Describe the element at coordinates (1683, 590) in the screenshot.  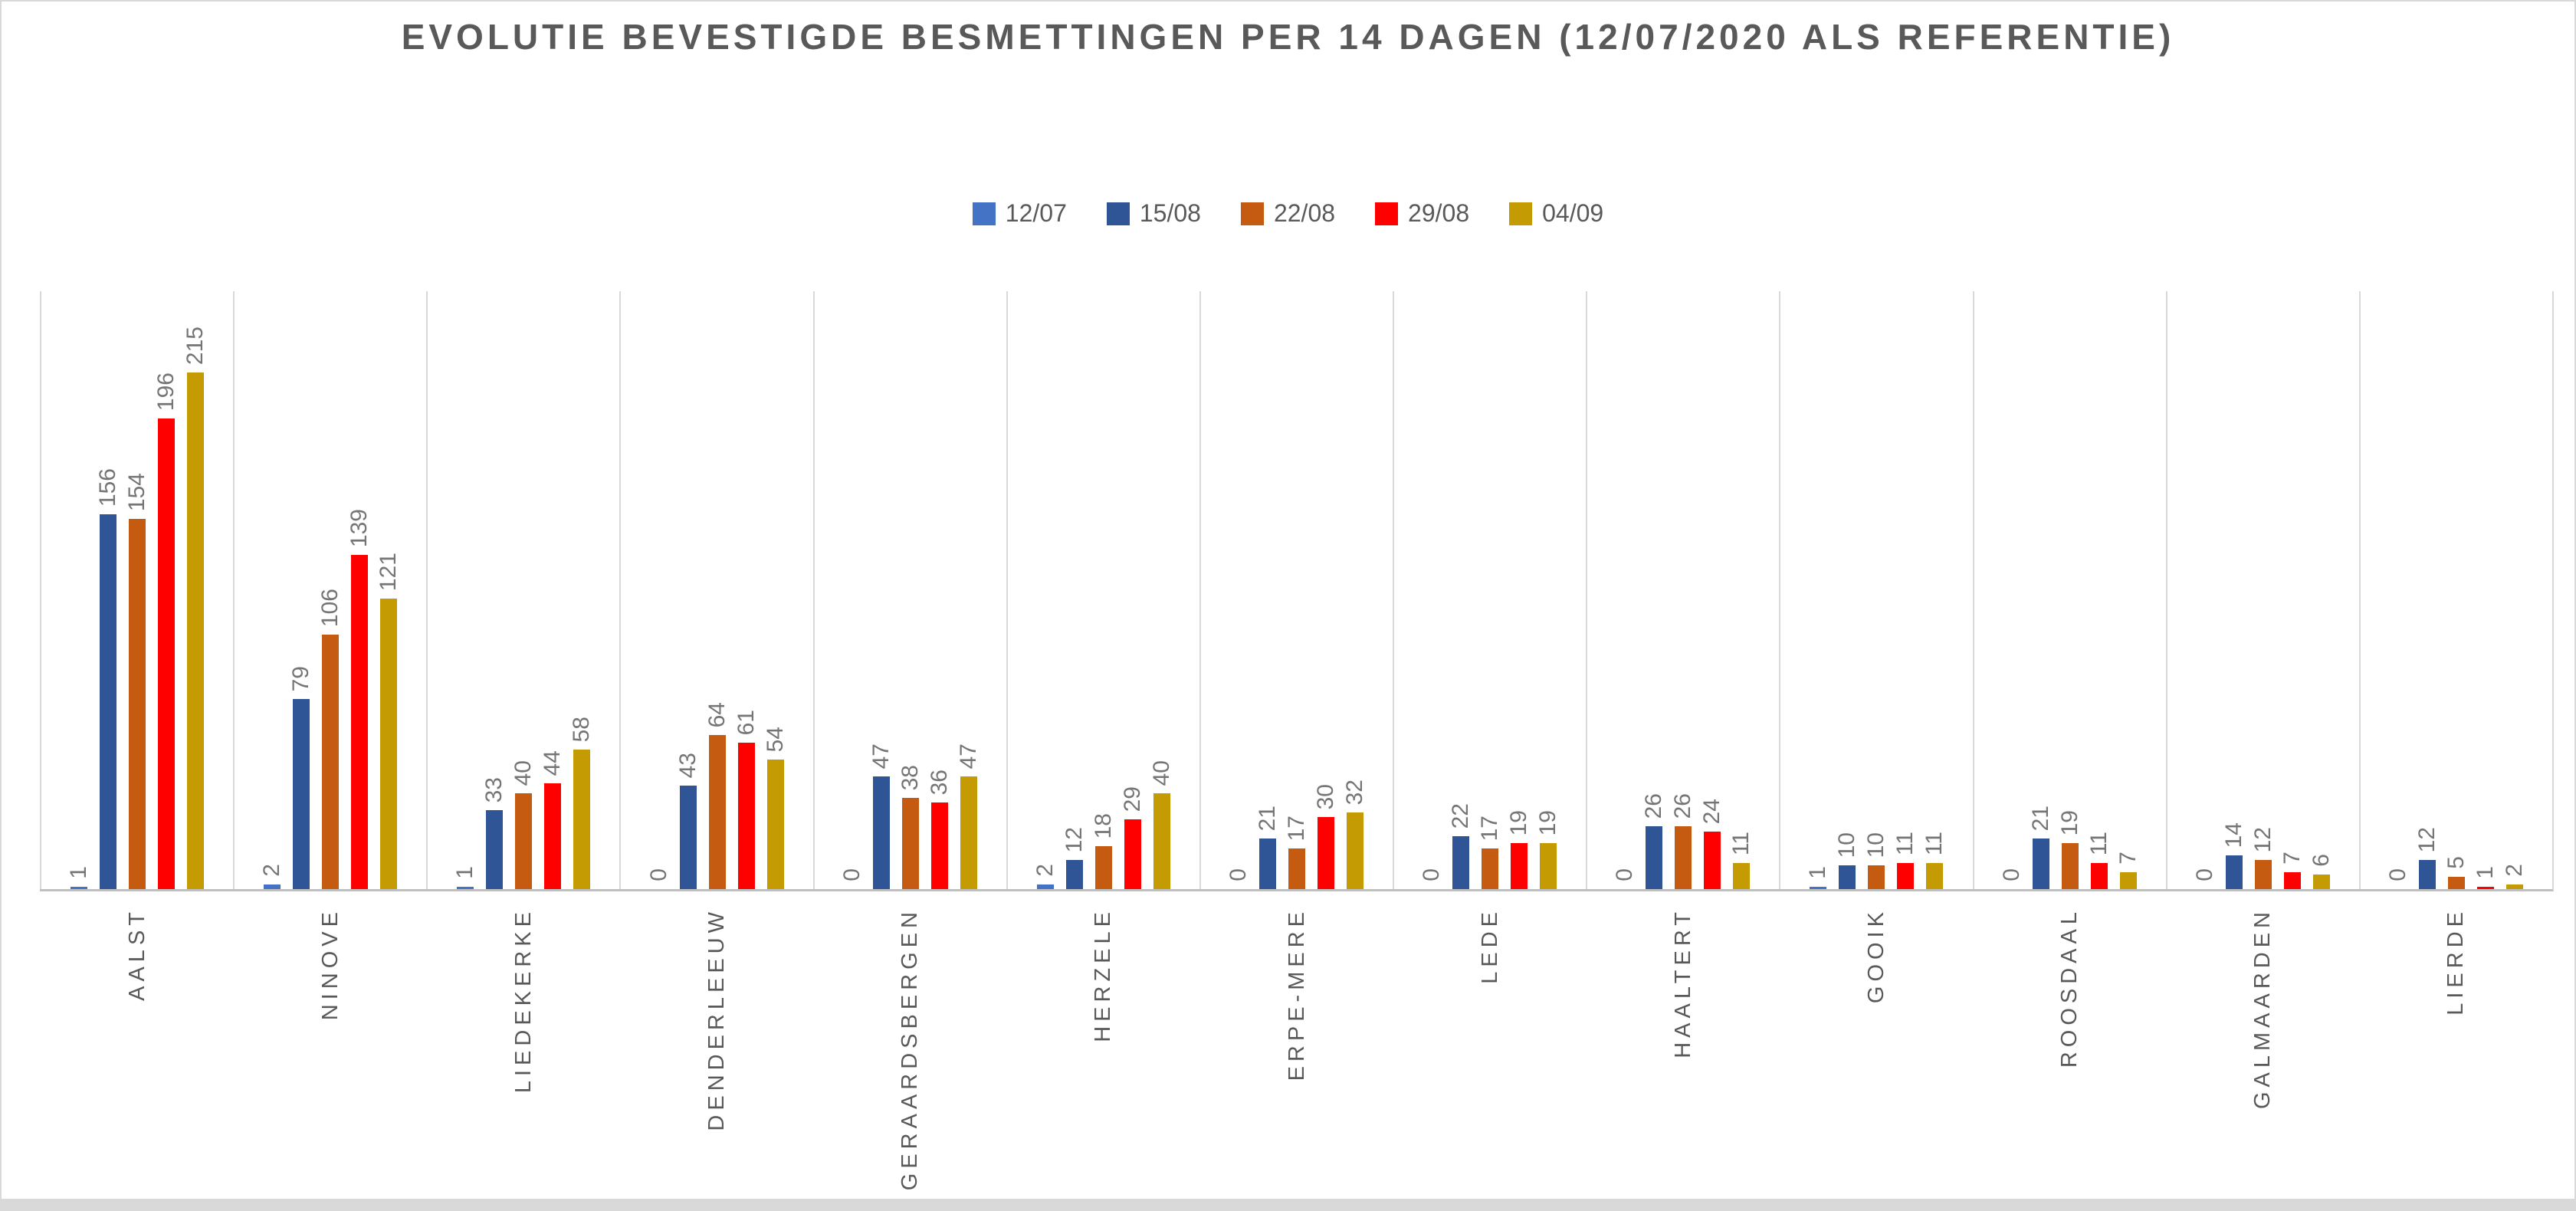
I see `bar-slot: 26` at that location.